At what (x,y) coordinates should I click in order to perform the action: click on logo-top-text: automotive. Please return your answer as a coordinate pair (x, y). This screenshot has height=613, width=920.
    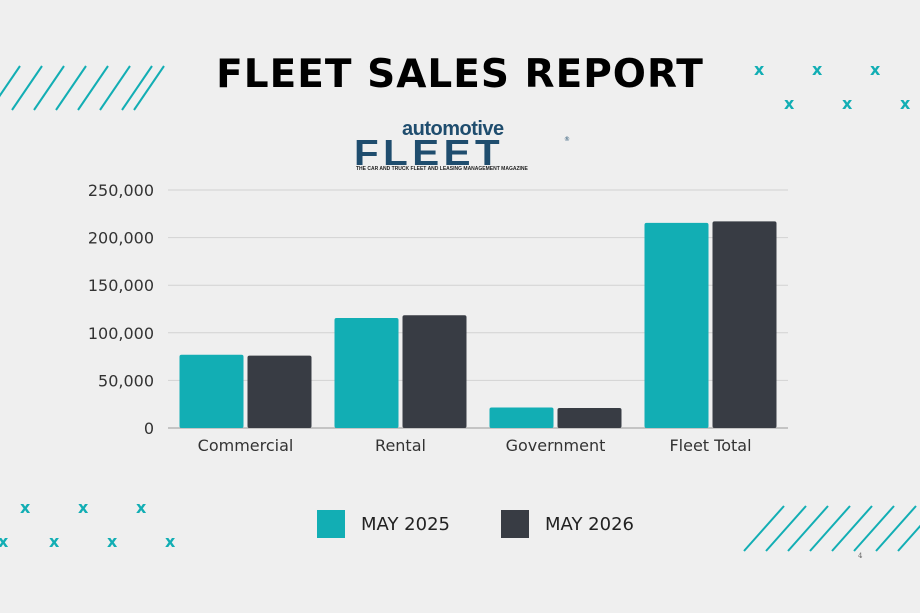
    Looking at the image, I should click on (453, 129).